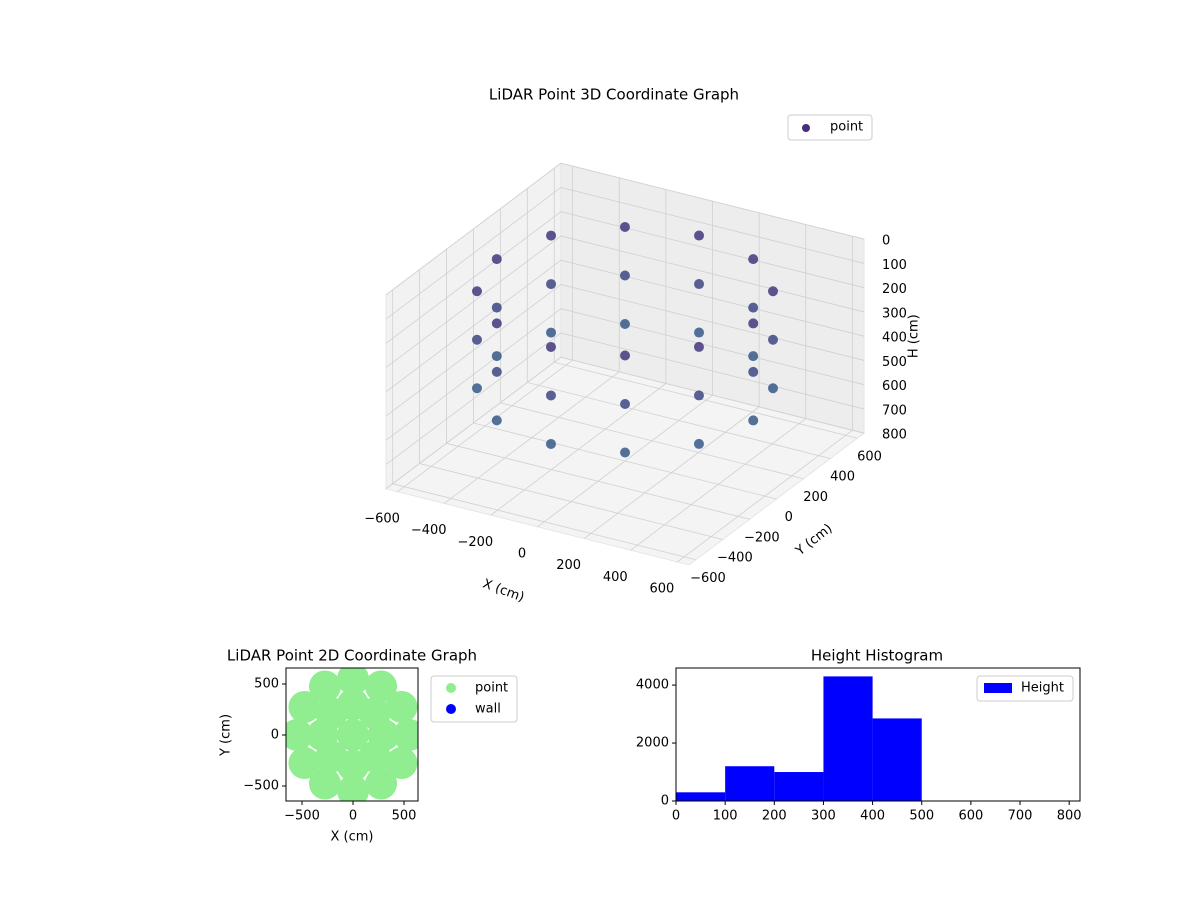 This screenshot has height=900, width=1200. I want to click on x-tick-label: −400, so click(429, 530).